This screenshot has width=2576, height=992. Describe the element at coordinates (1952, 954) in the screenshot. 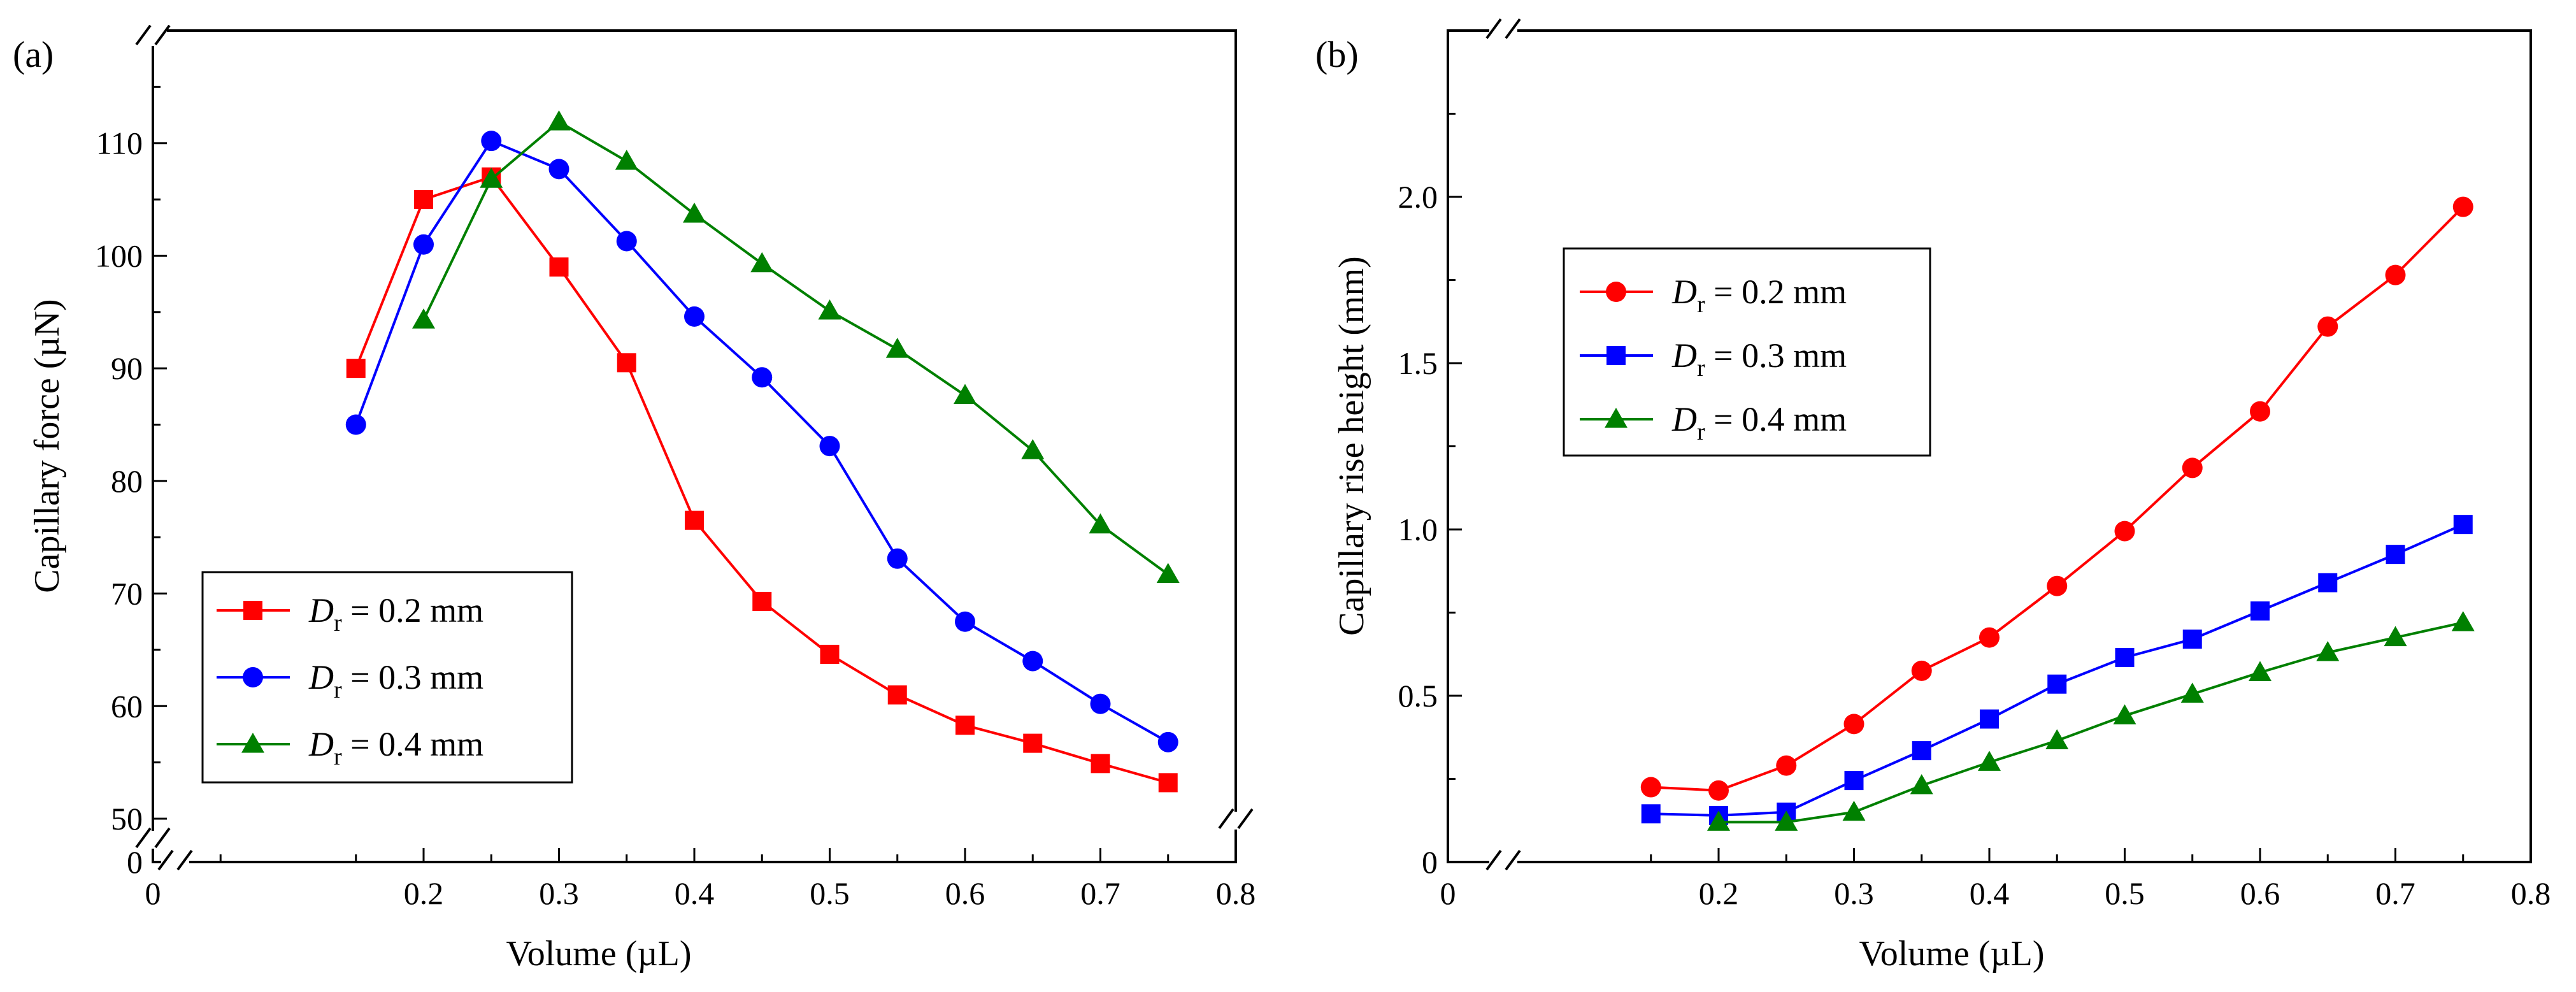

I see `panel-b-x-axis-label: Volume (µL)` at that location.